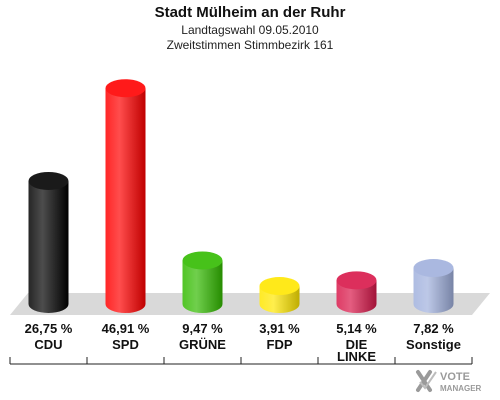 The width and height of the screenshot is (500, 400). I want to click on category-label: FDP, so click(280, 344).